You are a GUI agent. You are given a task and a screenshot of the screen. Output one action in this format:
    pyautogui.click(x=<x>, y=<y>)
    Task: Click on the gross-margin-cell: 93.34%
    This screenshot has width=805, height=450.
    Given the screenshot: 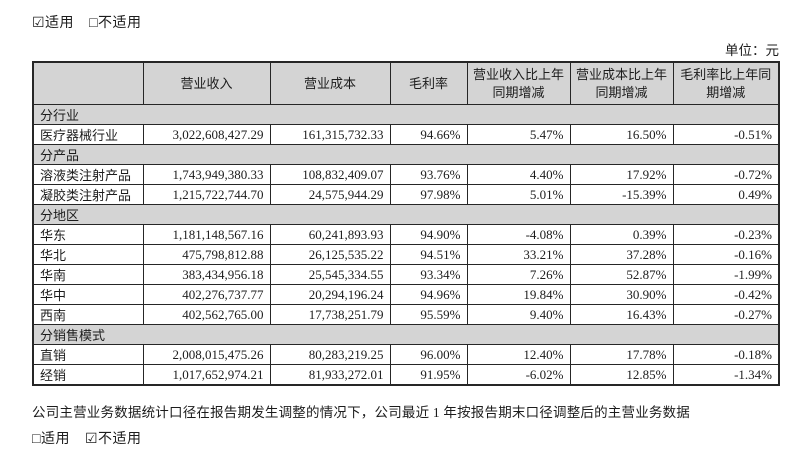 What is the action you would take?
    pyautogui.click(x=428, y=274)
    